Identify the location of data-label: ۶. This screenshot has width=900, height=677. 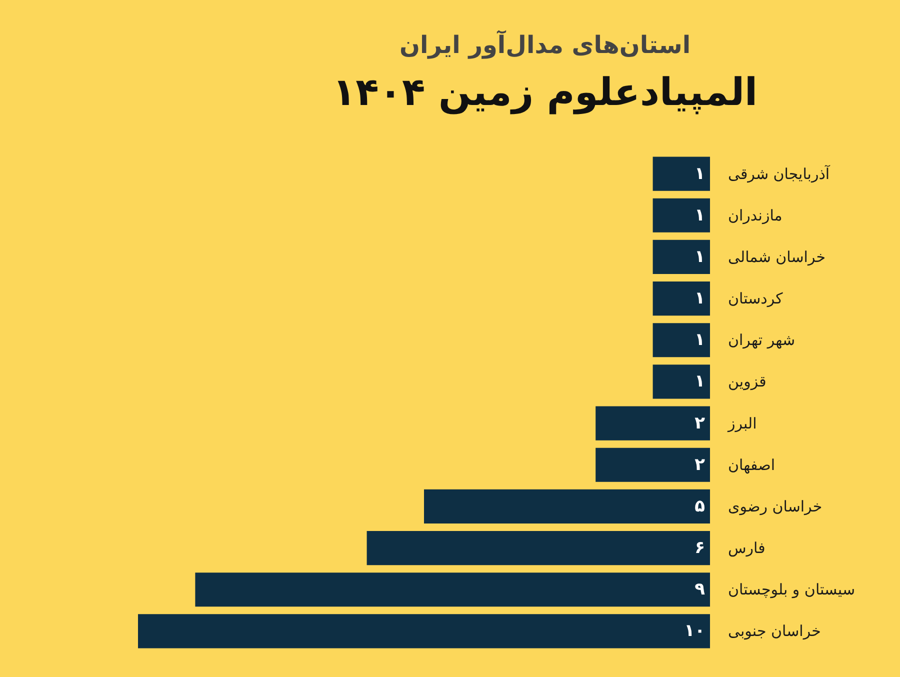
(699, 548).